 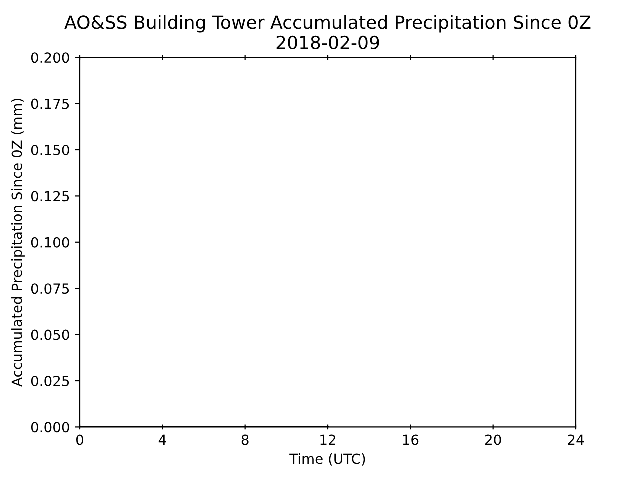 What do you see at coordinates (18, 242) in the screenshot?
I see `y-axis-title: Accumulated Precipitation Since 0Z (mm)` at bounding box center [18, 242].